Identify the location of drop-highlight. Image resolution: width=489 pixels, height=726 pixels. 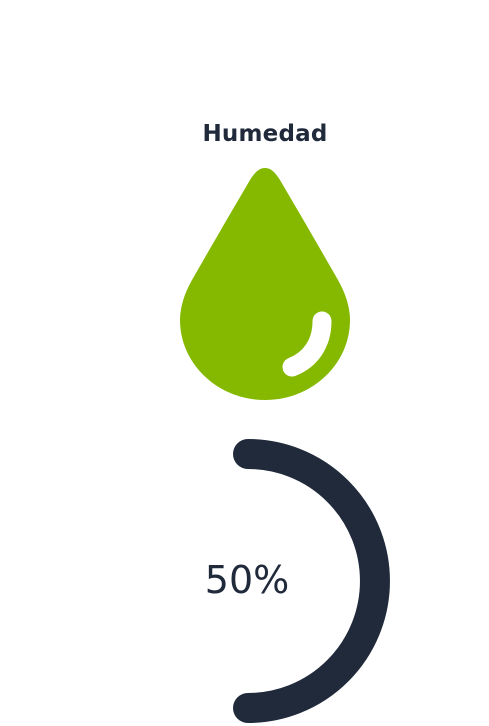
(307, 344).